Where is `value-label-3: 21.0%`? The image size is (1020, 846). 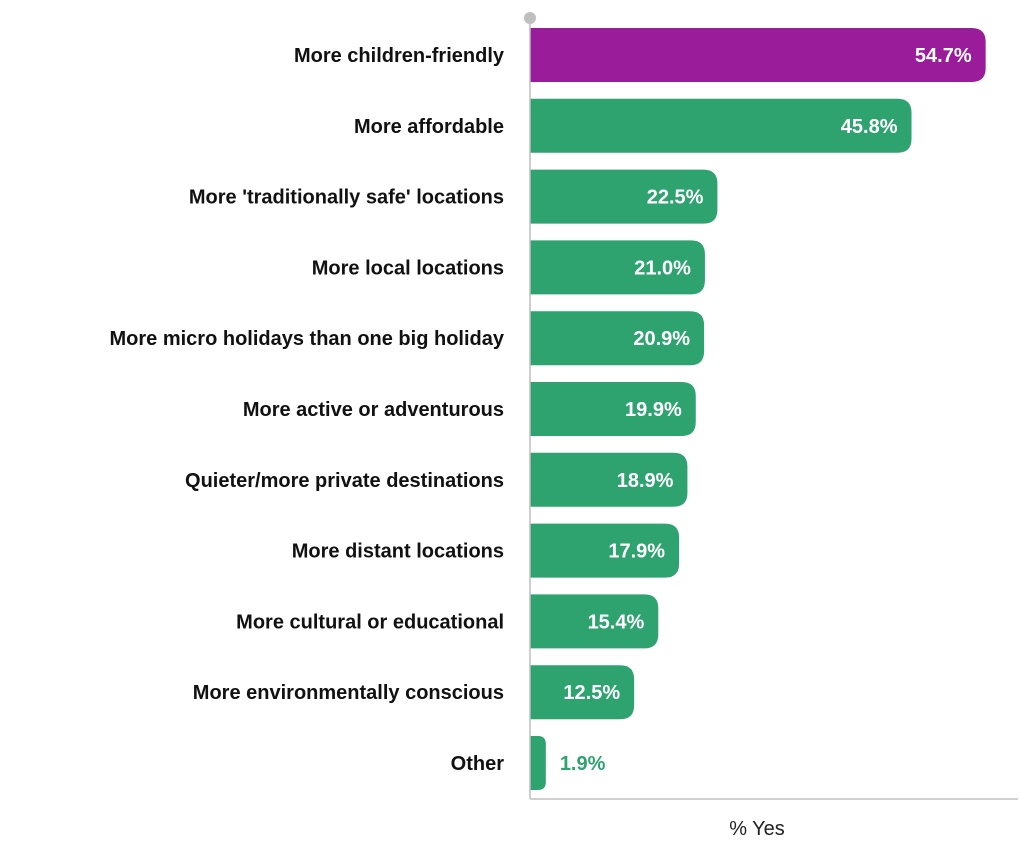
value-label-3: 21.0% is located at coordinates (662, 268).